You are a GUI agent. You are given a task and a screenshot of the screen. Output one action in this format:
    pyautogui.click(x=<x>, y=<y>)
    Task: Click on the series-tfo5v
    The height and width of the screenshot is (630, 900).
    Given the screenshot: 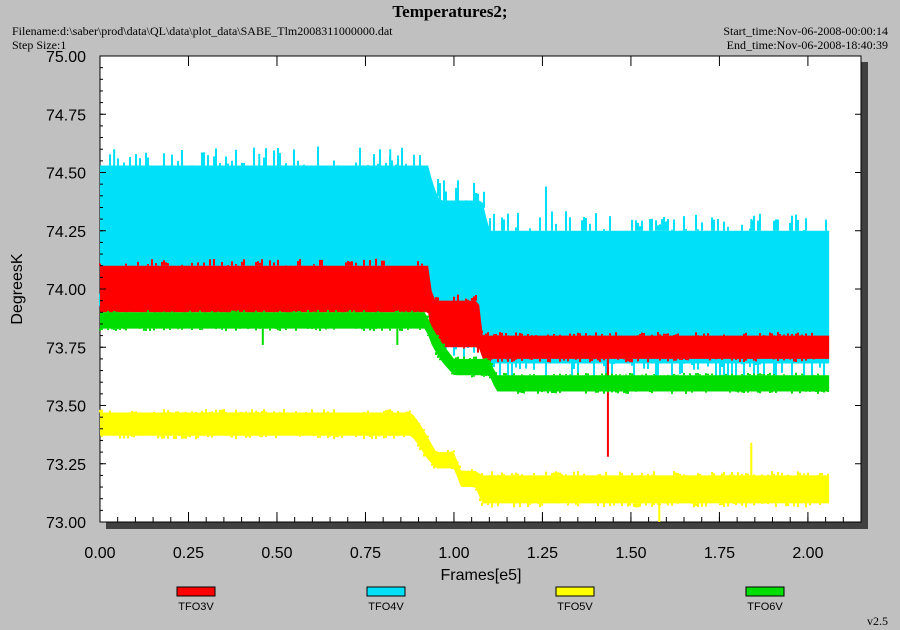 What is the action you would take?
    pyautogui.click(x=464, y=465)
    